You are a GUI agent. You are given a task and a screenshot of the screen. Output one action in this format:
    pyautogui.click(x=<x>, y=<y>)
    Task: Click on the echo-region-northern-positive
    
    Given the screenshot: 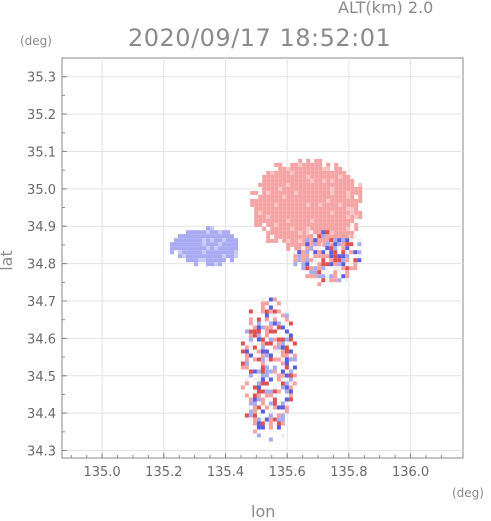 What is the action you would take?
    pyautogui.click(x=306, y=204)
    